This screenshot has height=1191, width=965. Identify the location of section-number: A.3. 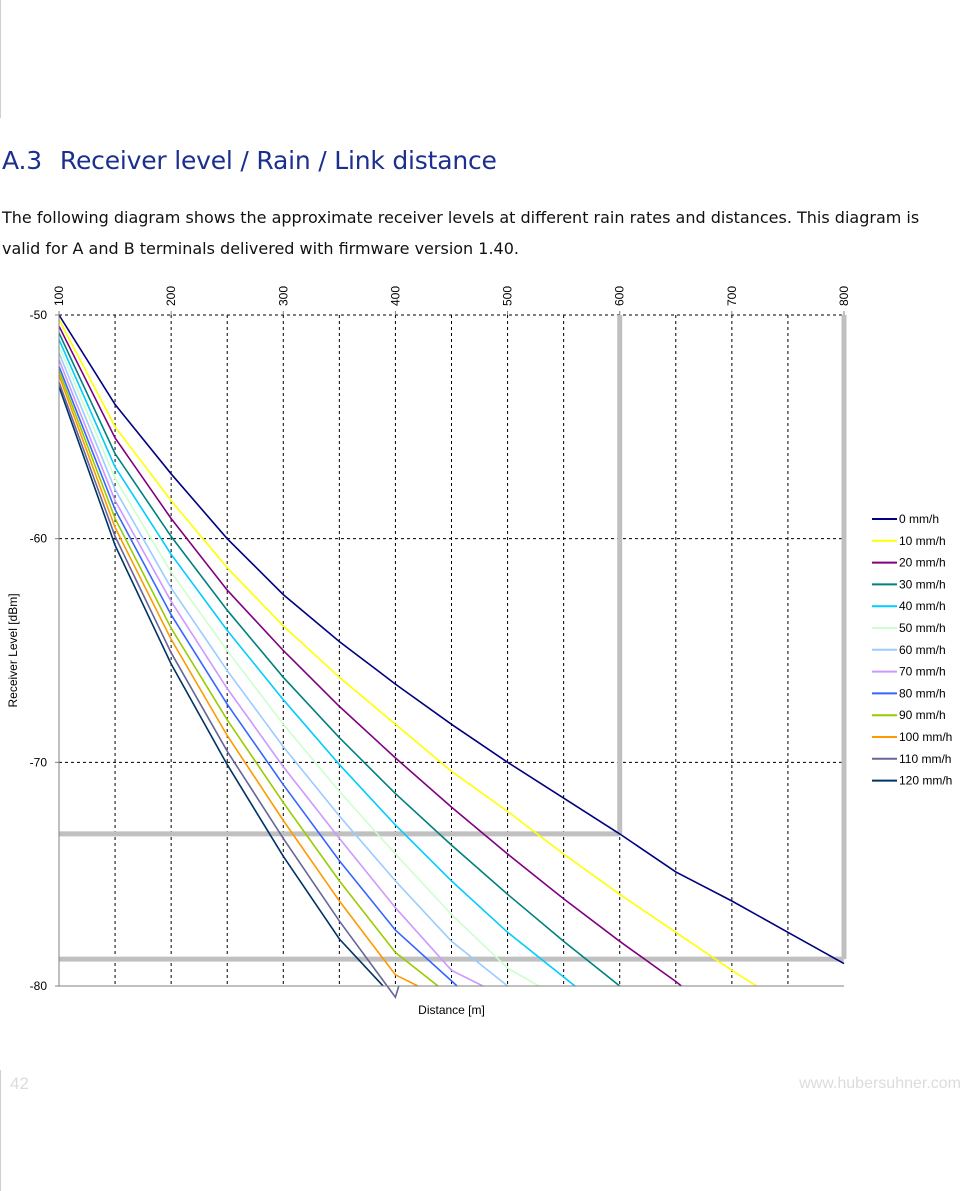
(22, 160).